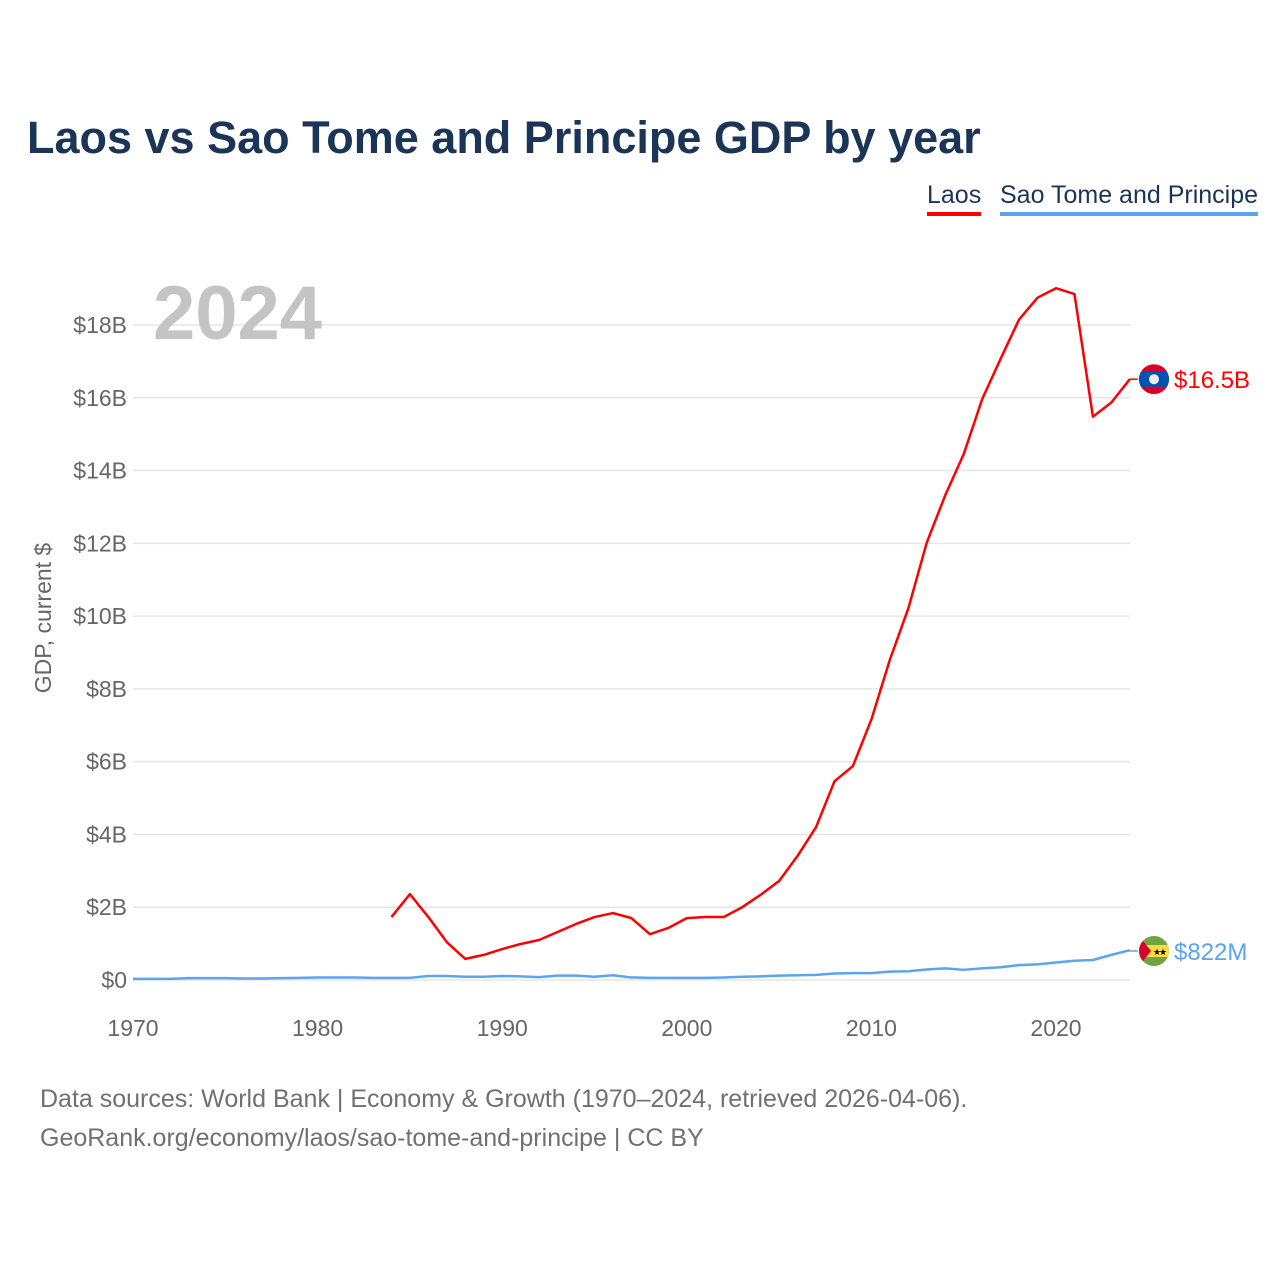 This screenshot has height=1280, width=1280. Describe the element at coordinates (100, 398) in the screenshot. I see `y-tick-label: $16B` at that location.